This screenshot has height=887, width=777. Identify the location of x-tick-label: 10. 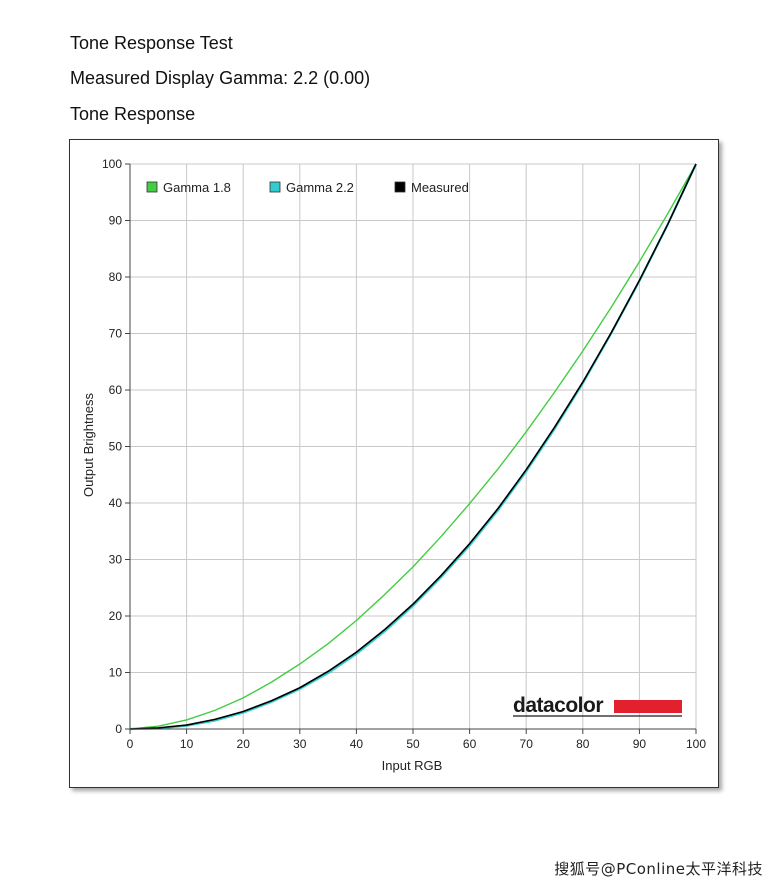
(187, 744).